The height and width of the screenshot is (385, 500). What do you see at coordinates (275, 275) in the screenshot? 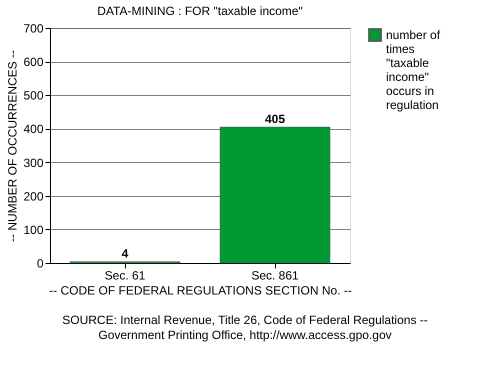
I see `x-tick-label: Sec. 861` at bounding box center [275, 275].